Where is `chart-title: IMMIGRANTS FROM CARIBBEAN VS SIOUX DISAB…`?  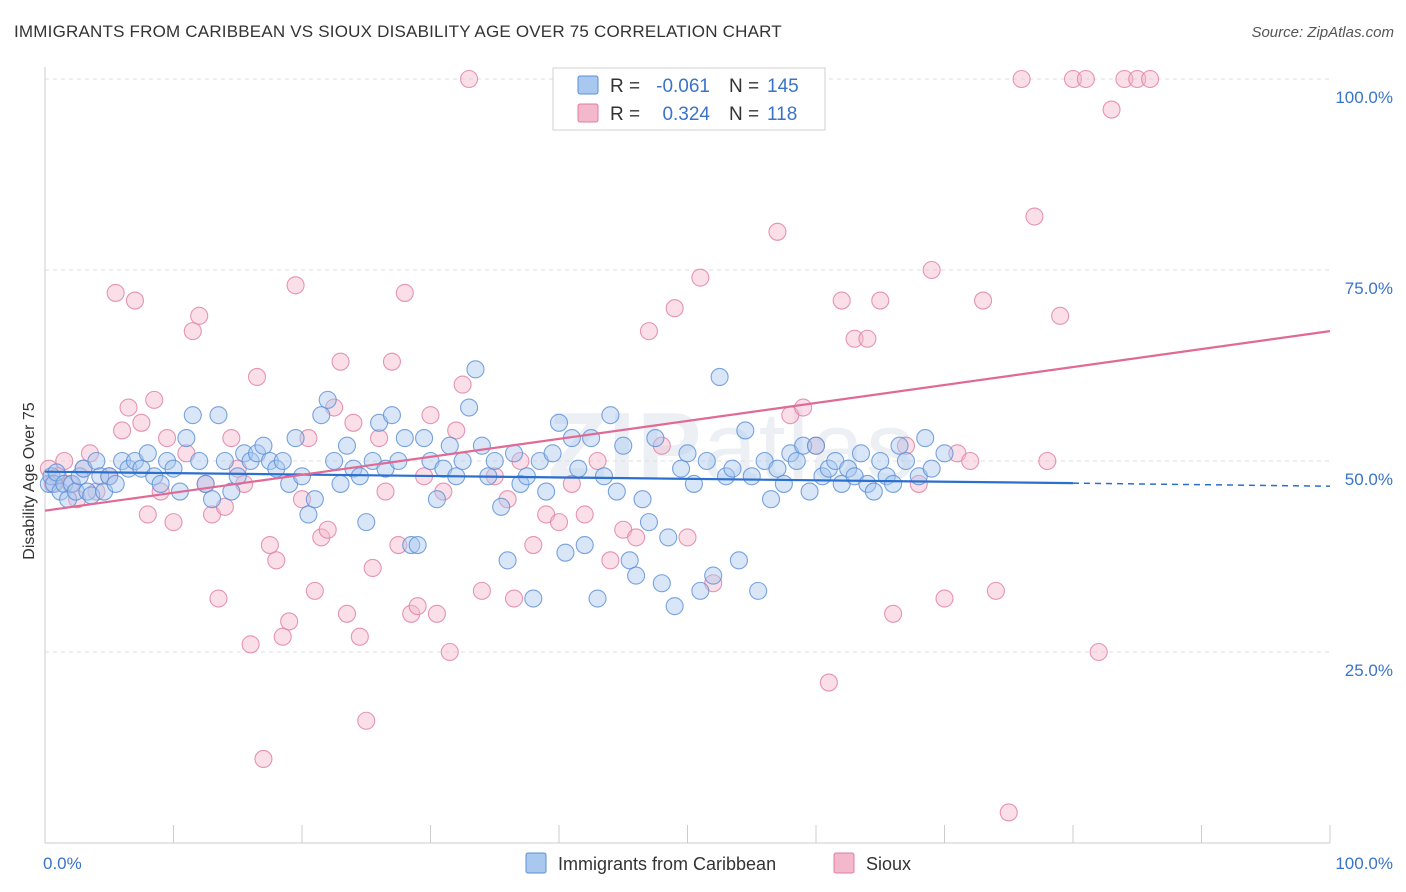 chart-title: IMMIGRANTS FROM CARIBBEAN VS SIOUX DISAB… is located at coordinates (398, 31).